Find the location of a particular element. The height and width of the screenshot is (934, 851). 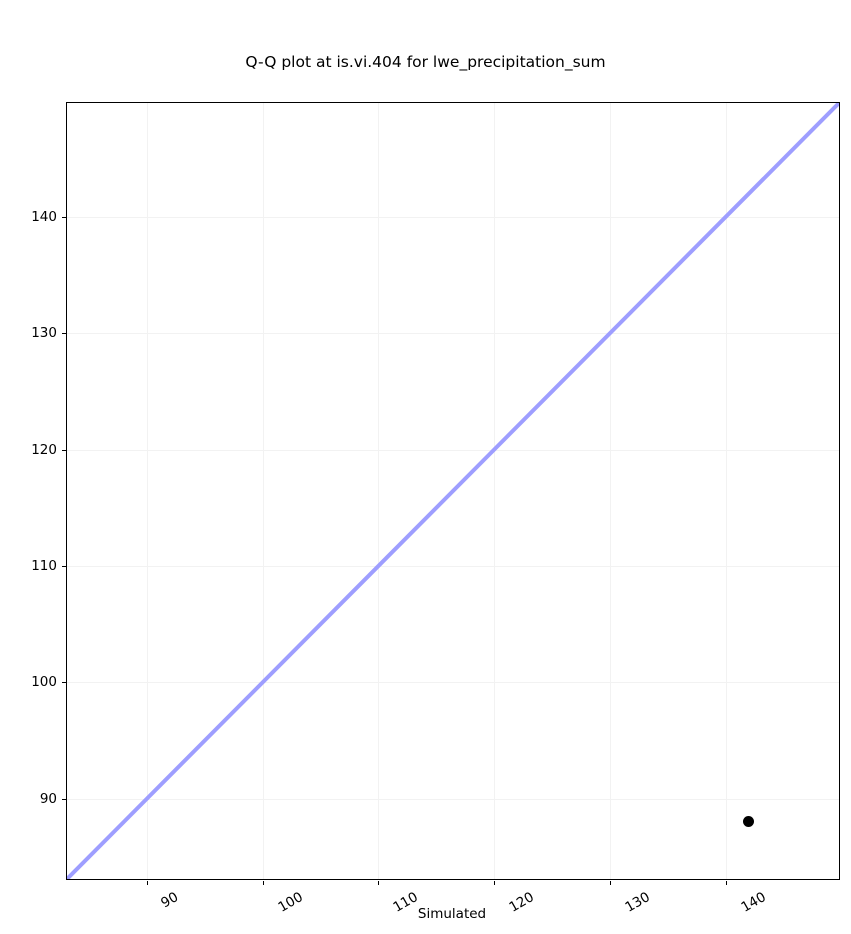

y-axis-label: Observed is located at coordinates (19, 62).